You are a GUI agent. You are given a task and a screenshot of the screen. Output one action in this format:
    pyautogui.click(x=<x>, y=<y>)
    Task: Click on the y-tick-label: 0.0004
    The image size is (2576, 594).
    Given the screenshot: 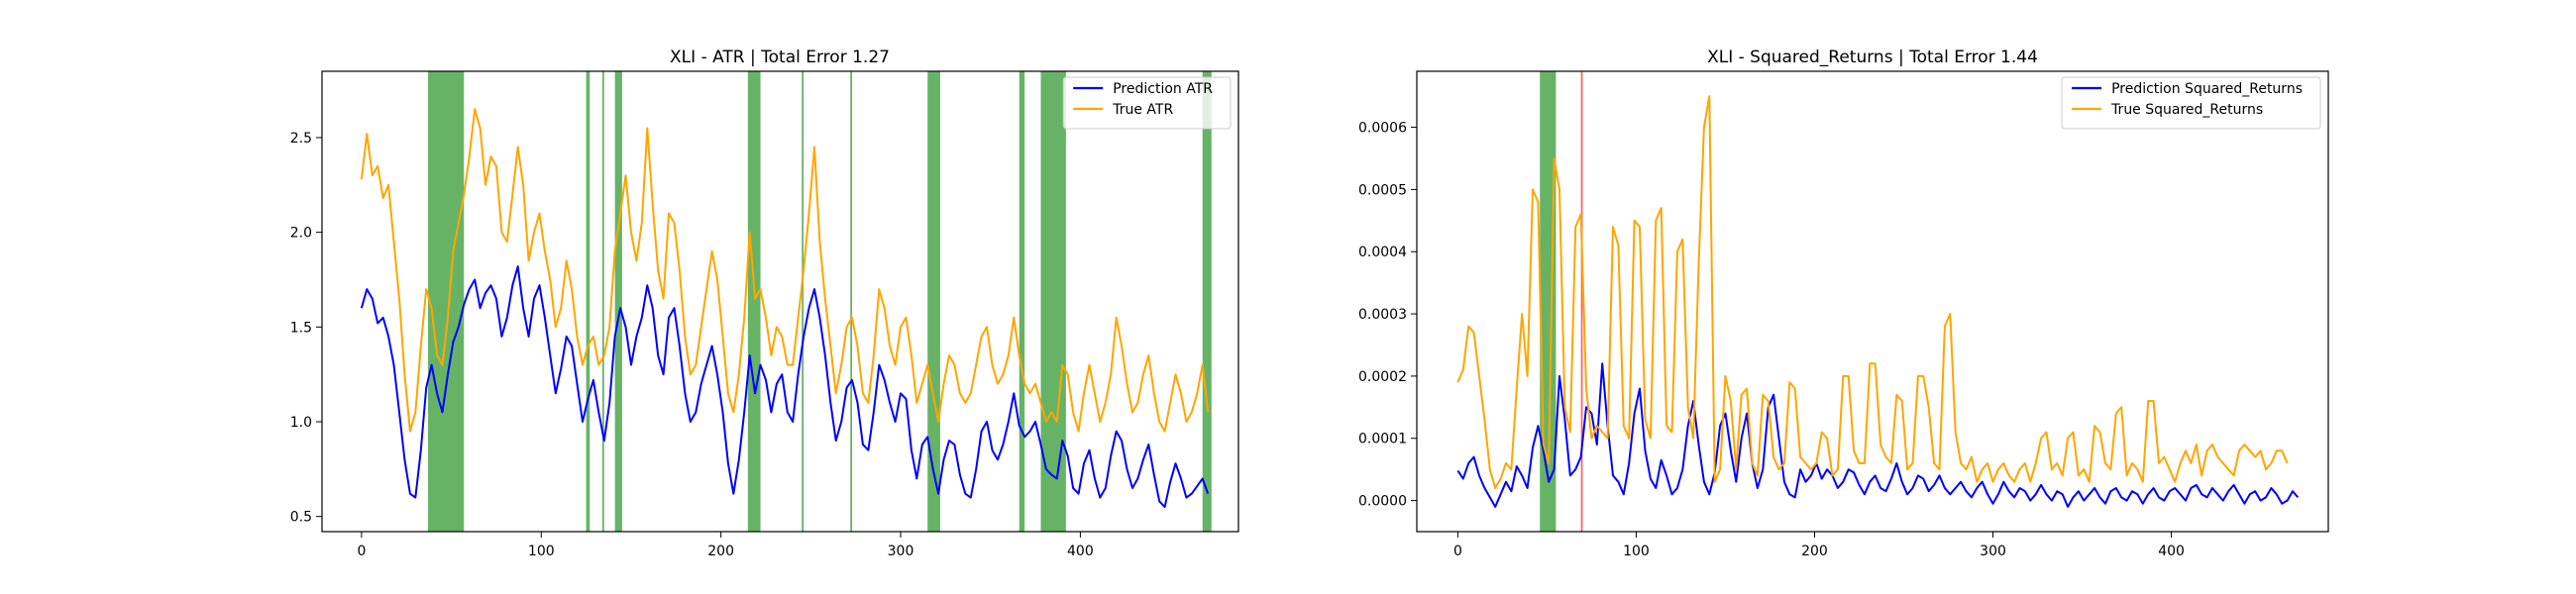 What is the action you would take?
    pyautogui.click(x=1382, y=253)
    